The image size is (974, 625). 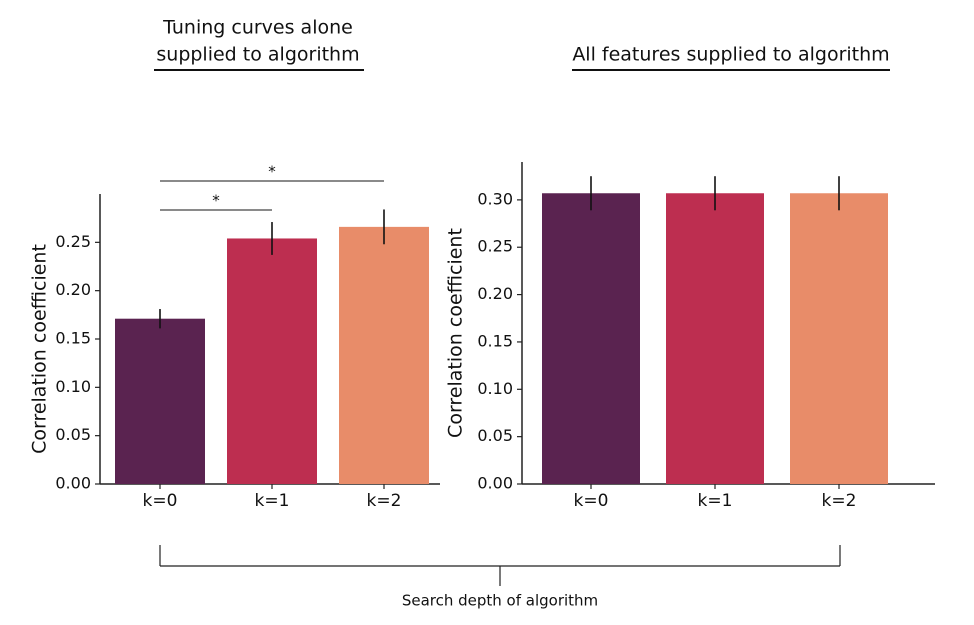 I want to click on chart-title: Tuning curves alone, so click(x=257, y=28).